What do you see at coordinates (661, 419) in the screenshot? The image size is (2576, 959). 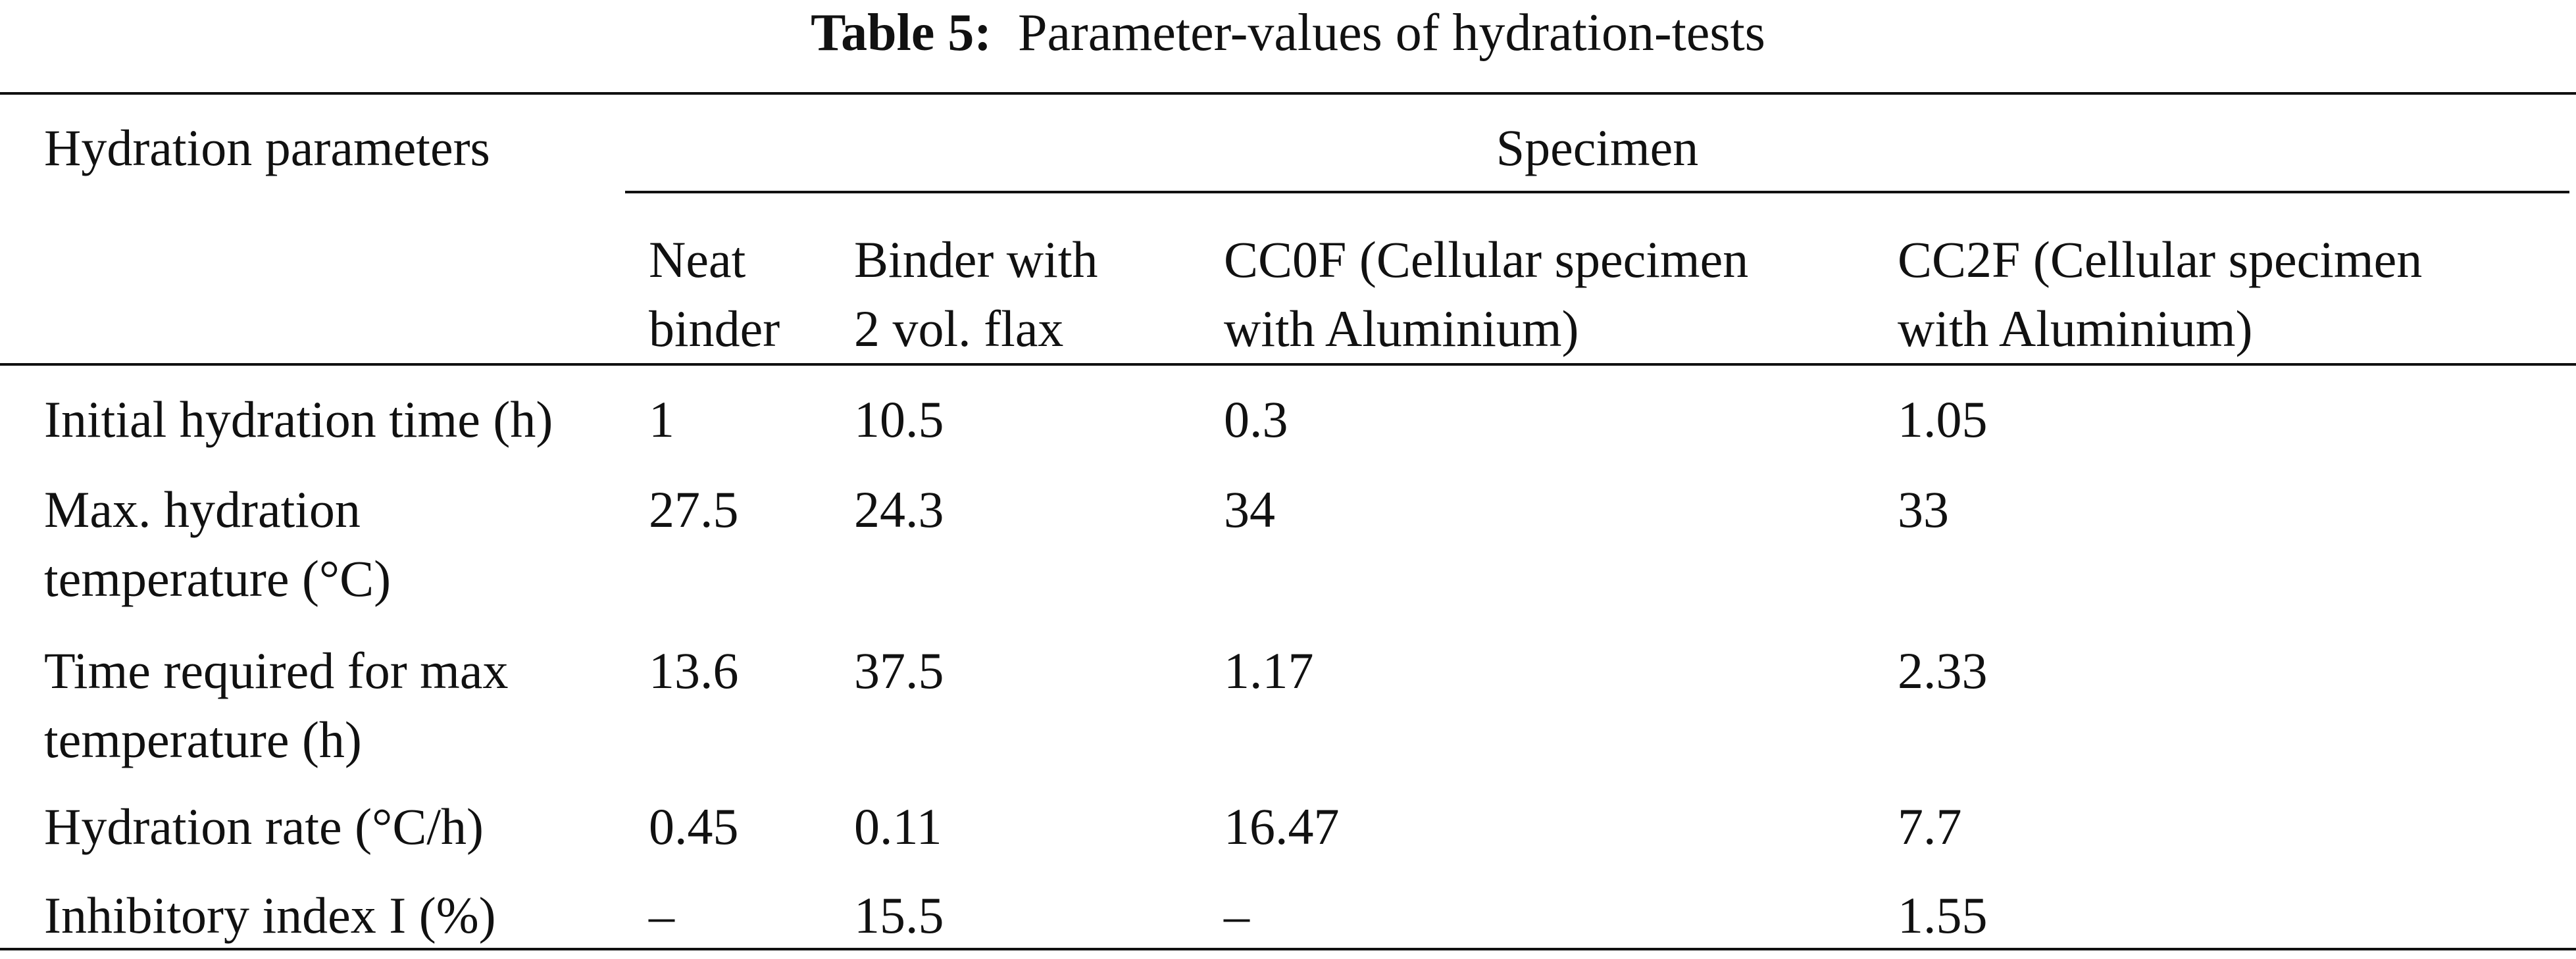 I see `cell: 1` at bounding box center [661, 419].